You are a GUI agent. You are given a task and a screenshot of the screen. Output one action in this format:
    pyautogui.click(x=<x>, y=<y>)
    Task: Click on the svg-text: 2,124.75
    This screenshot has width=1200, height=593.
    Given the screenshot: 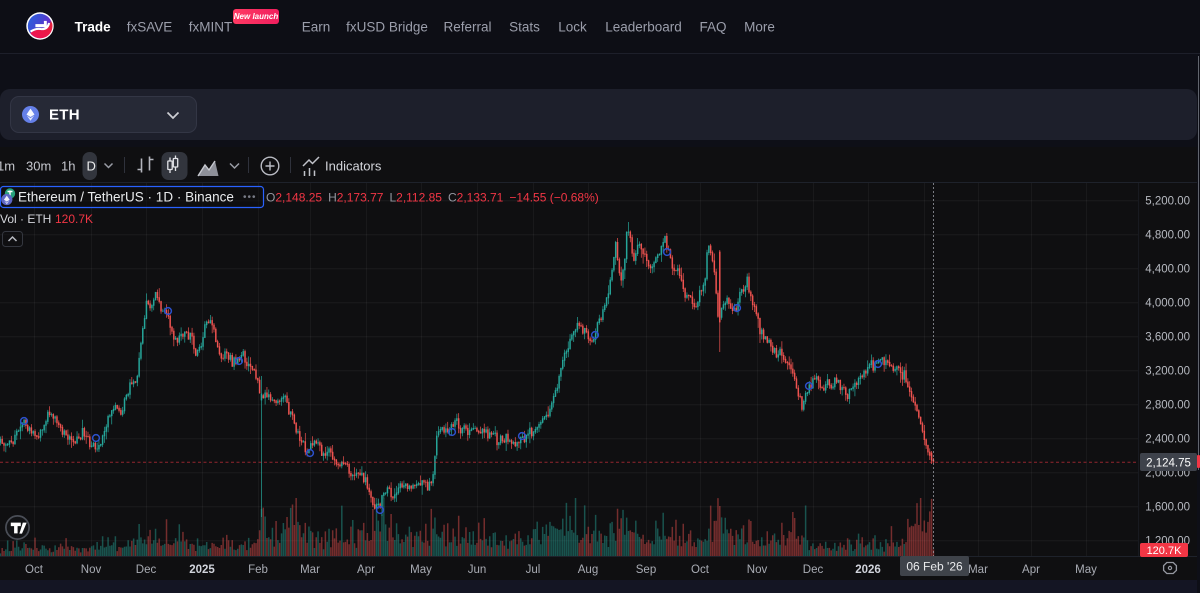 What is the action you would take?
    pyautogui.click(x=1168, y=463)
    